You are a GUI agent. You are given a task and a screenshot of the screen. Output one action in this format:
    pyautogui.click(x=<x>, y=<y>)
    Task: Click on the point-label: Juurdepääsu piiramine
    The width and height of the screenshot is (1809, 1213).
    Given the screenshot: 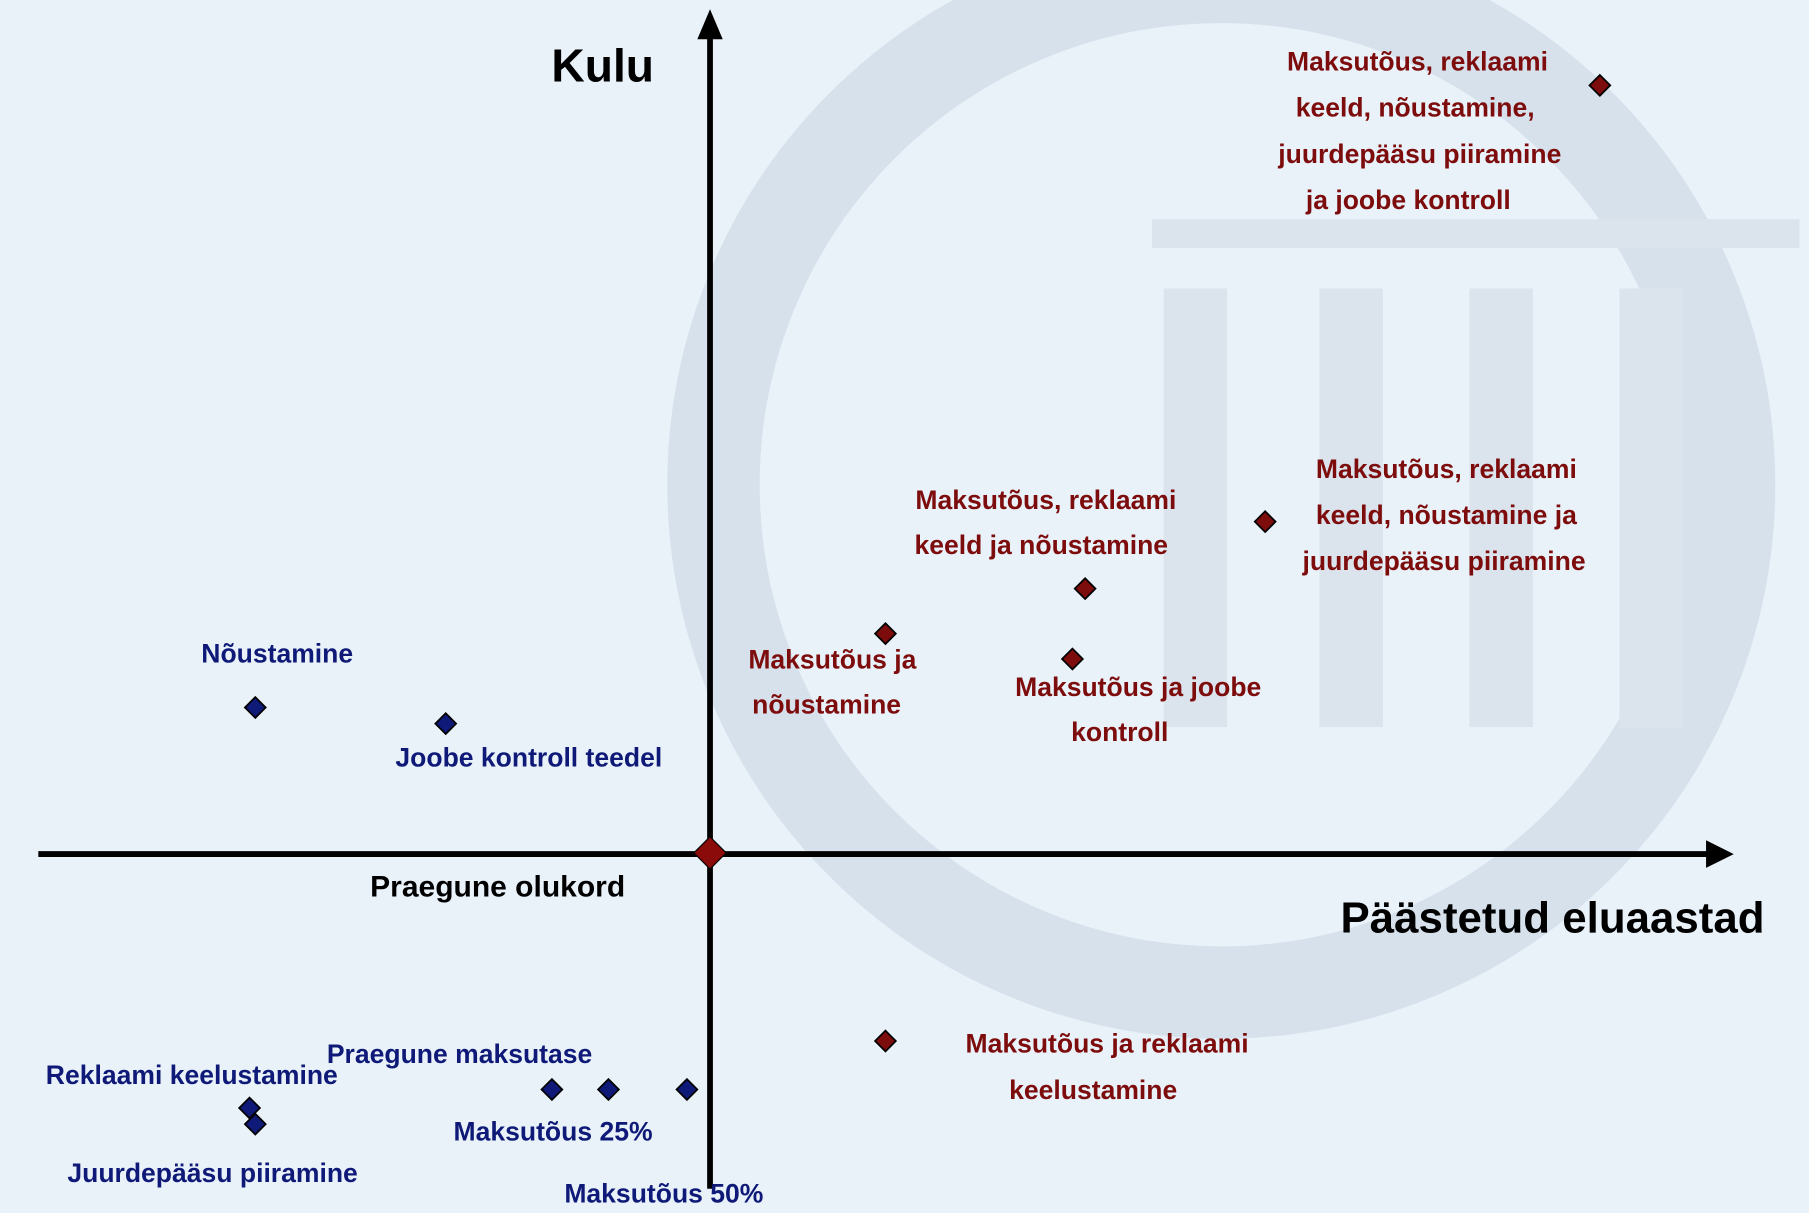 What is the action you would take?
    pyautogui.click(x=212, y=1173)
    